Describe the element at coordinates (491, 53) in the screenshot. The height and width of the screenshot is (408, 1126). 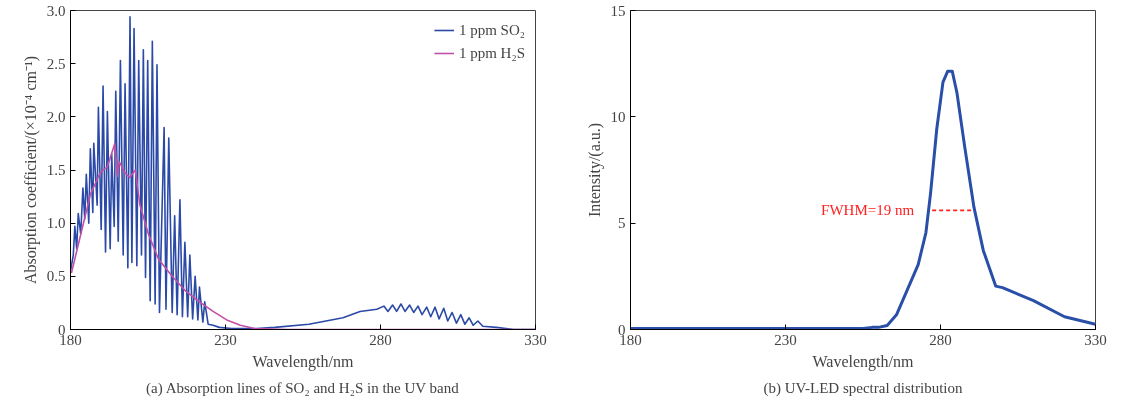
I see `legend-label: 1 ppm H₂S` at that location.